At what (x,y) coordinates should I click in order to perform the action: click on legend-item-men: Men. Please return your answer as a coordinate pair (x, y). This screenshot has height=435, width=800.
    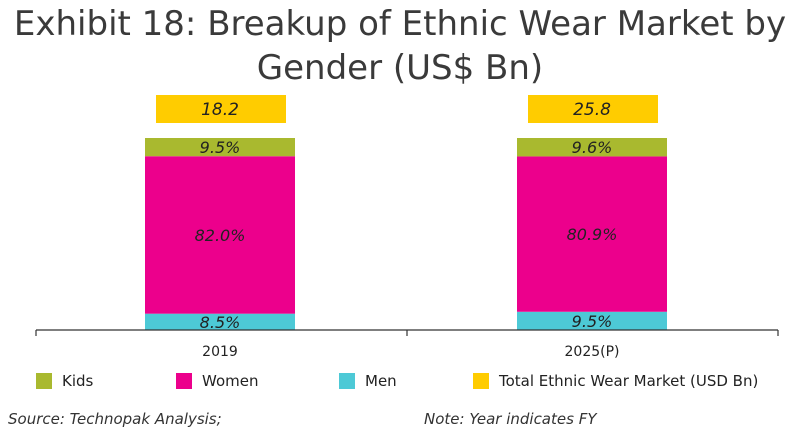
    Looking at the image, I should click on (368, 381).